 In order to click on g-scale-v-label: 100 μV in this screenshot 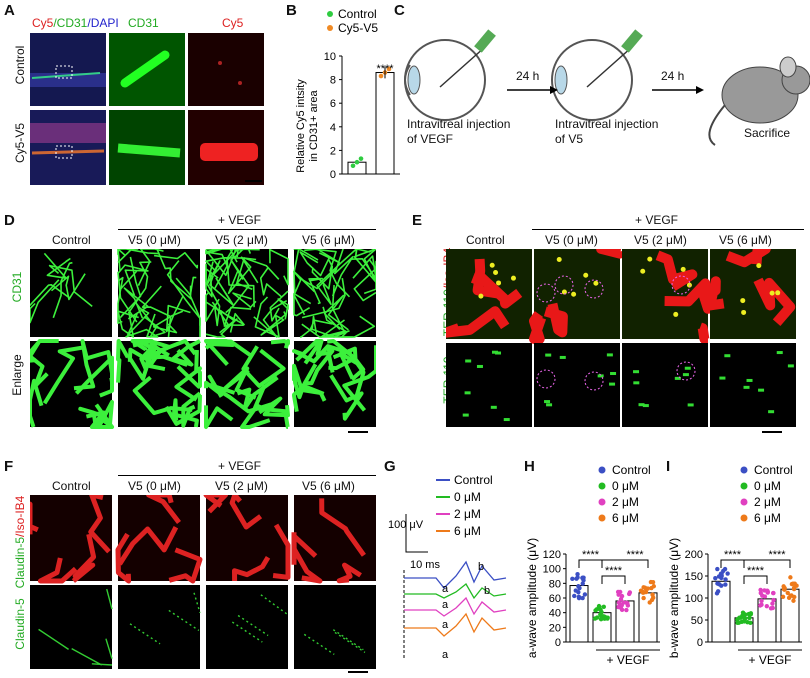, I will do `click(406, 525)`.